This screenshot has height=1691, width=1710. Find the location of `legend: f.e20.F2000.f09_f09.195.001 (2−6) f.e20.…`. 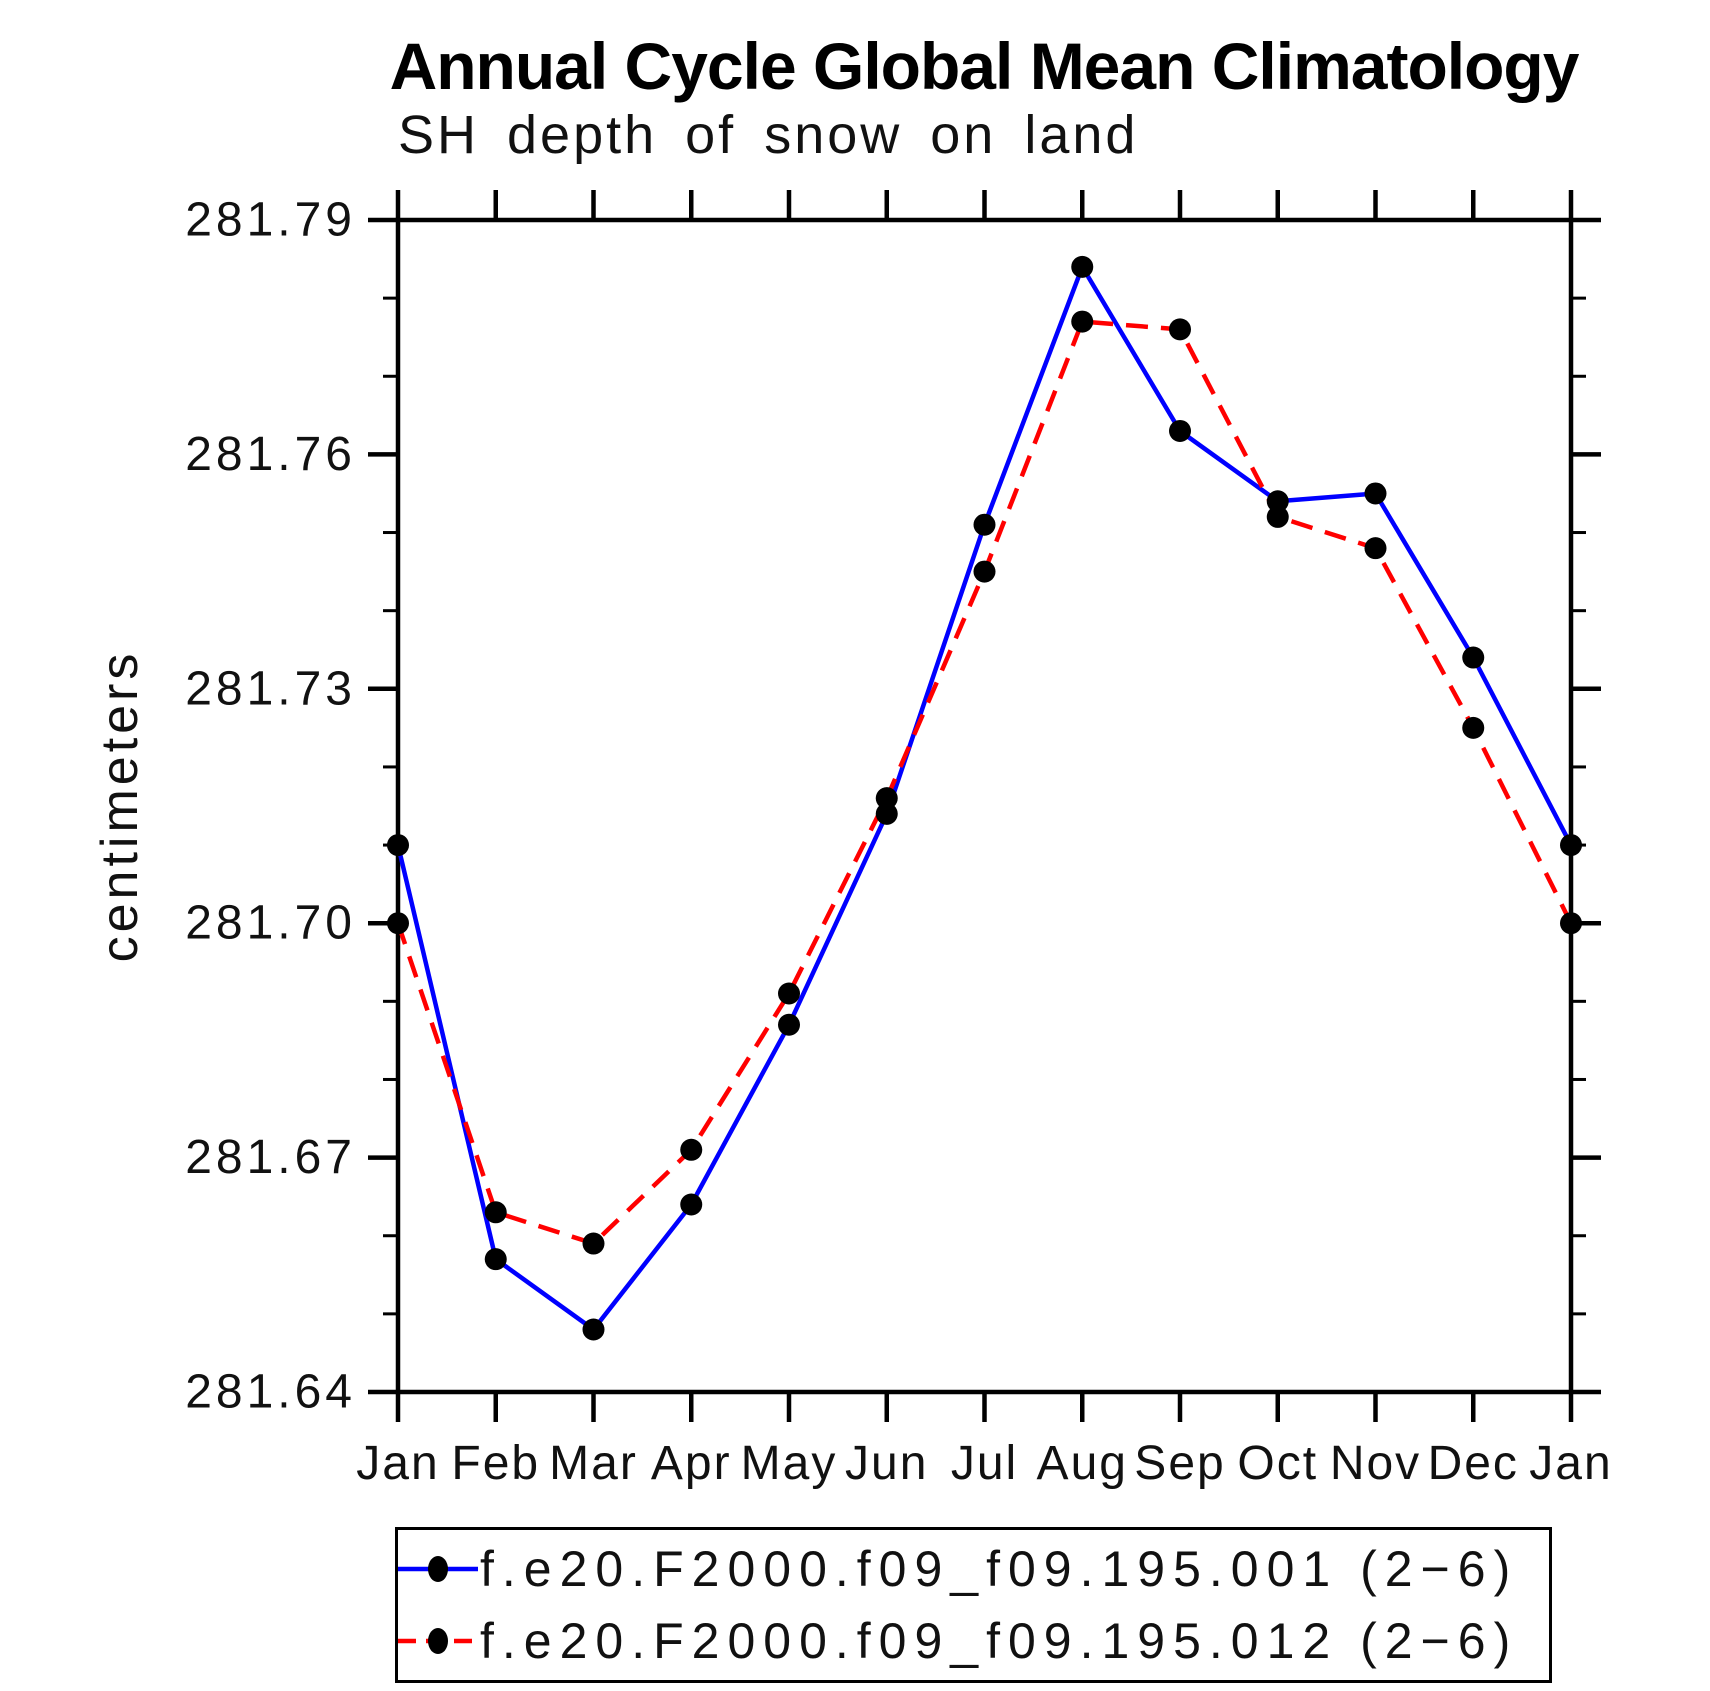

legend: f.e20.F2000.f09_f09.195.001 (2−6) f.e20.… is located at coordinates (973, 1605).